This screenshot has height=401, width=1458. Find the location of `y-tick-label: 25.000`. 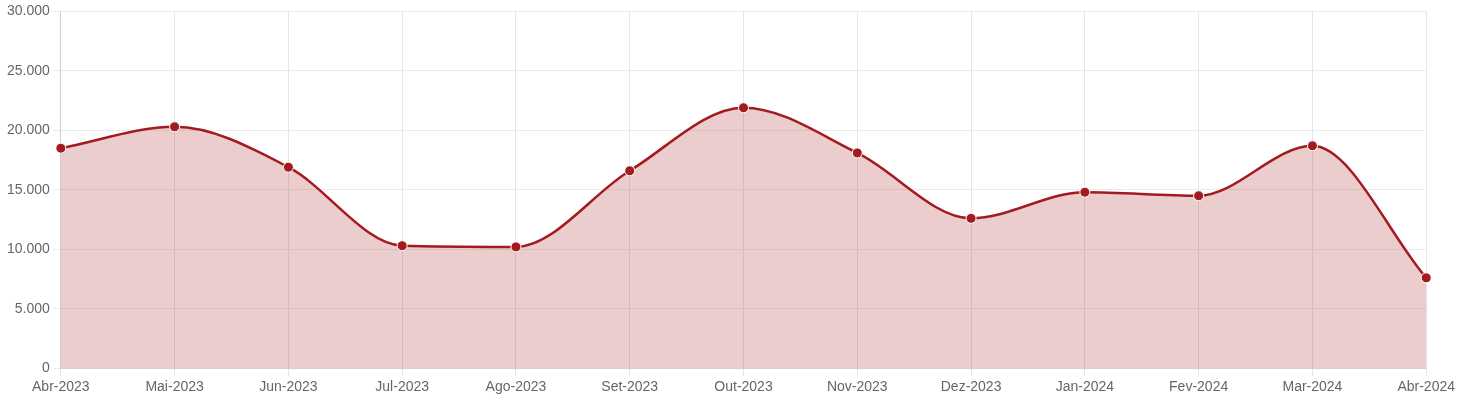

y-tick-label: 25.000 is located at coordinates (28, 69).